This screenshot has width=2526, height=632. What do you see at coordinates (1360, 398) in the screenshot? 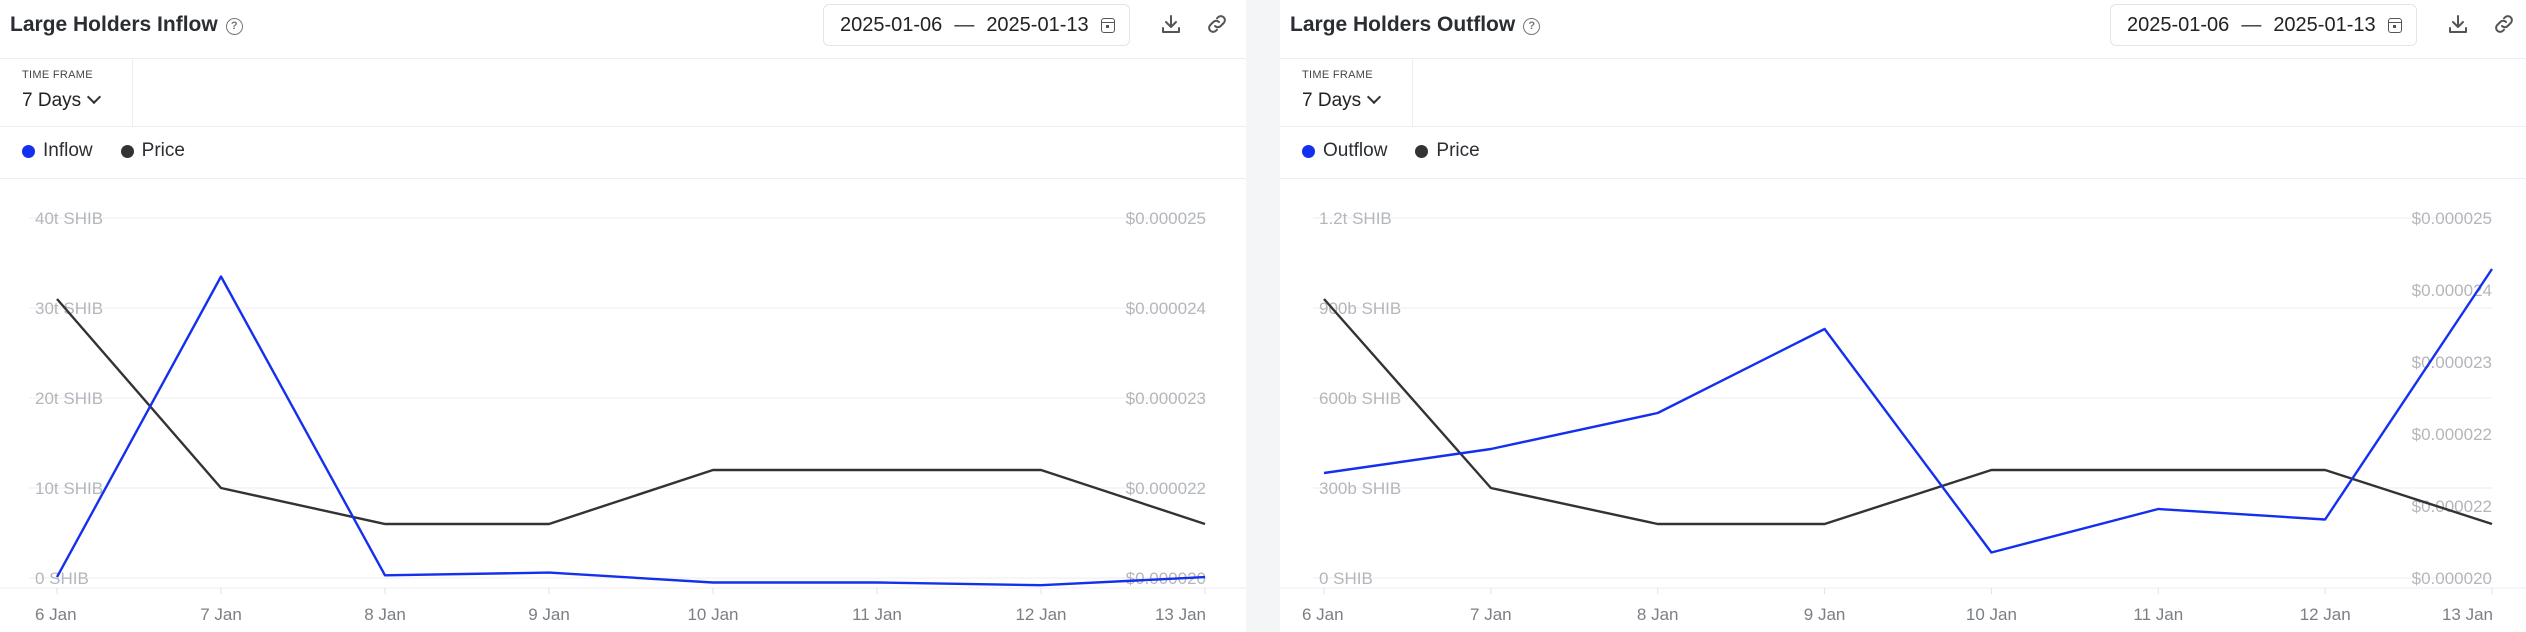
I see `y-left-tick-label: 600b SHIB` at bounding box center [1360, 398].